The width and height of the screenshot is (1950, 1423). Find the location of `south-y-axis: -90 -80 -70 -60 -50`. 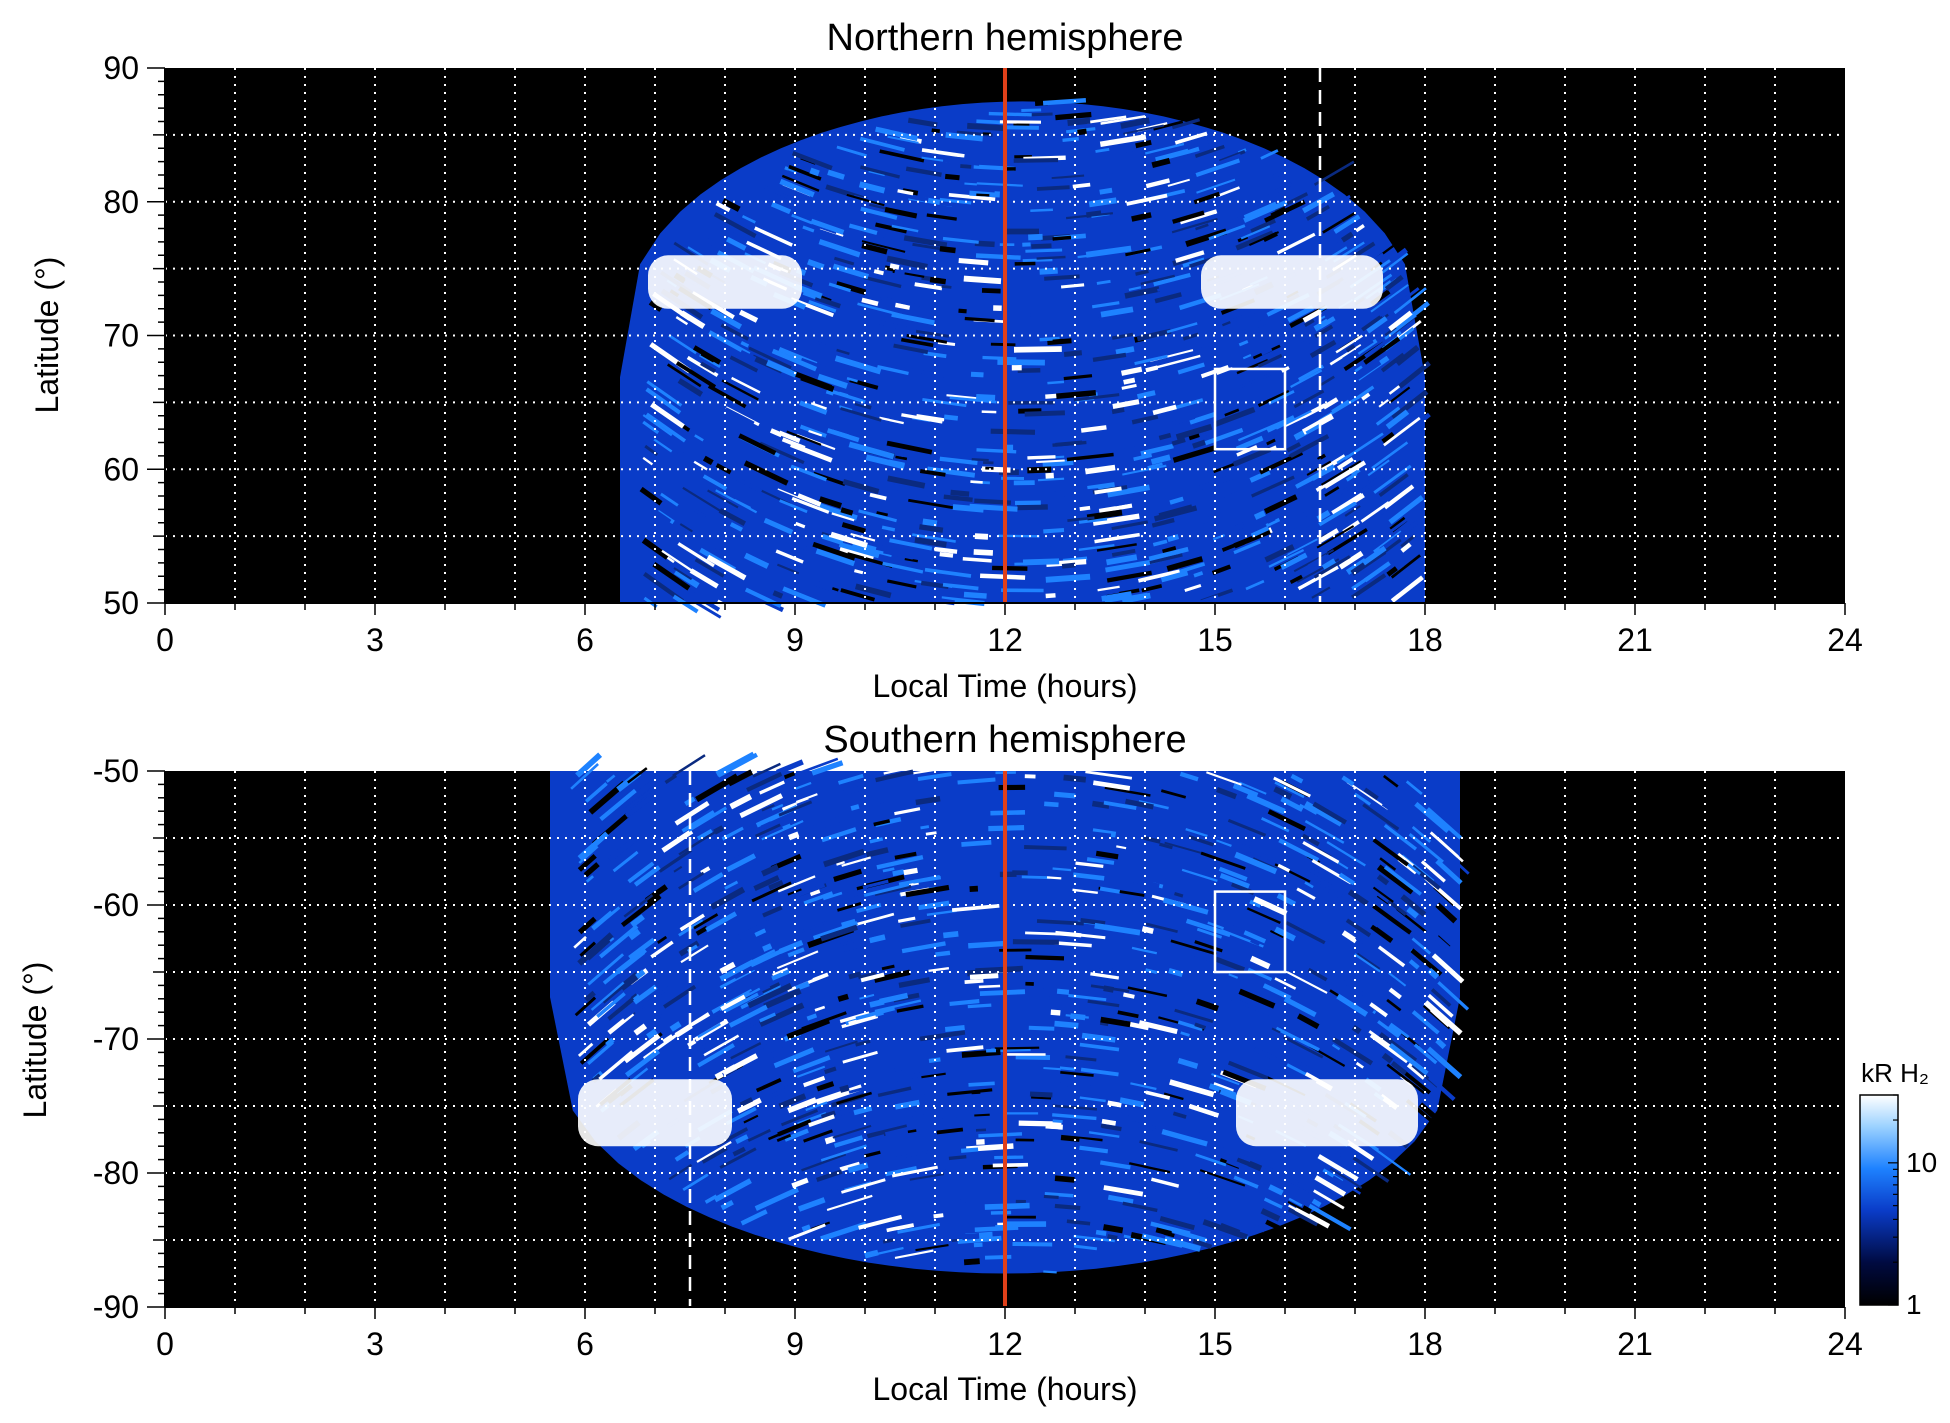

south-y-axis: -90 -80 -70 -60 -50 is located at coordinates (129, 1039).